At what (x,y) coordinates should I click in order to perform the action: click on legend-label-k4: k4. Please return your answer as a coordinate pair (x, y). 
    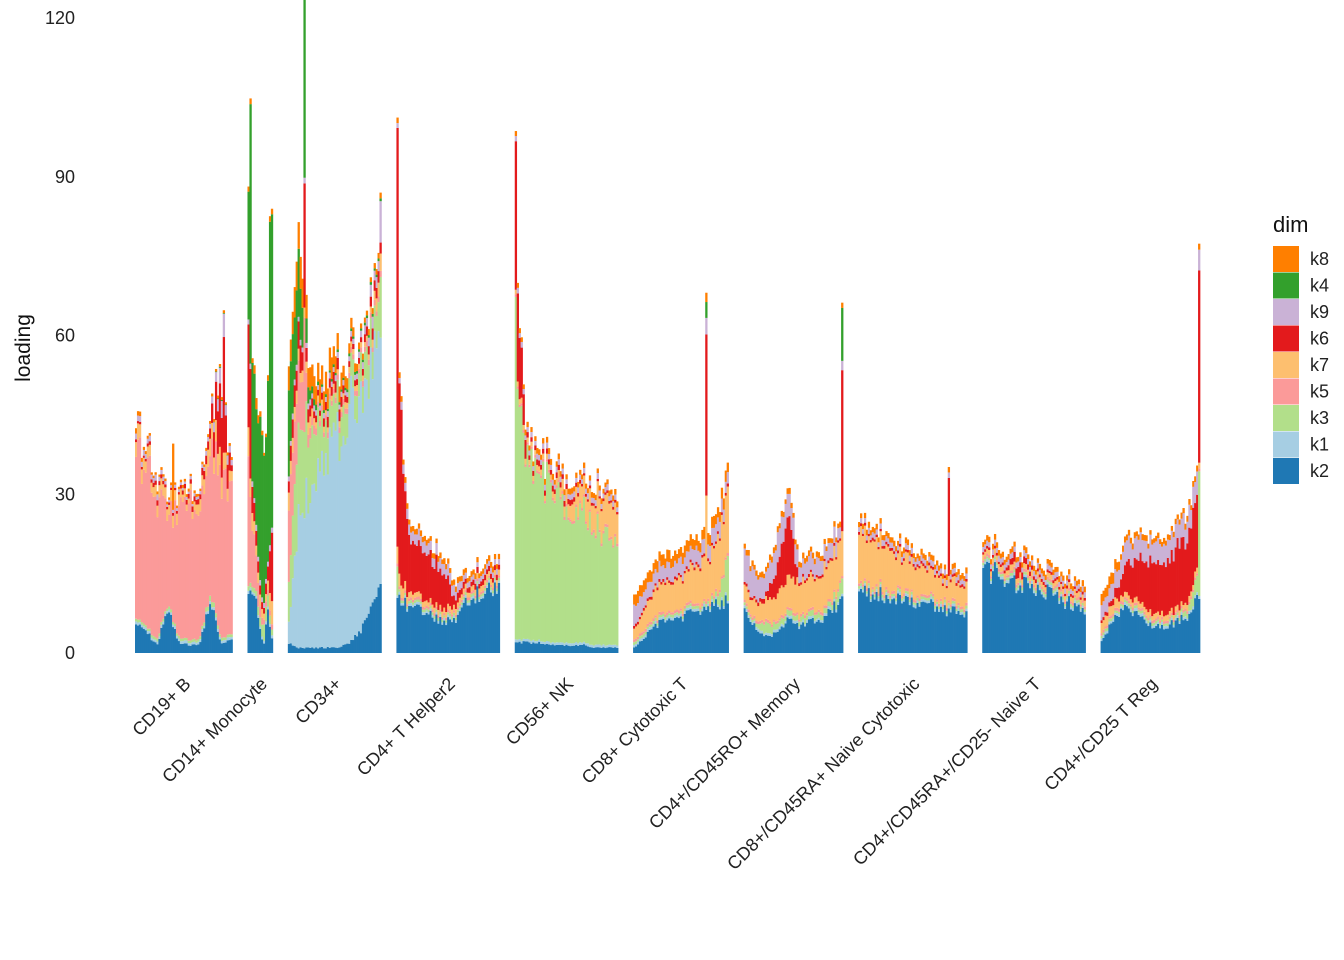
    Looking at the image, I should click on (1319, 286).